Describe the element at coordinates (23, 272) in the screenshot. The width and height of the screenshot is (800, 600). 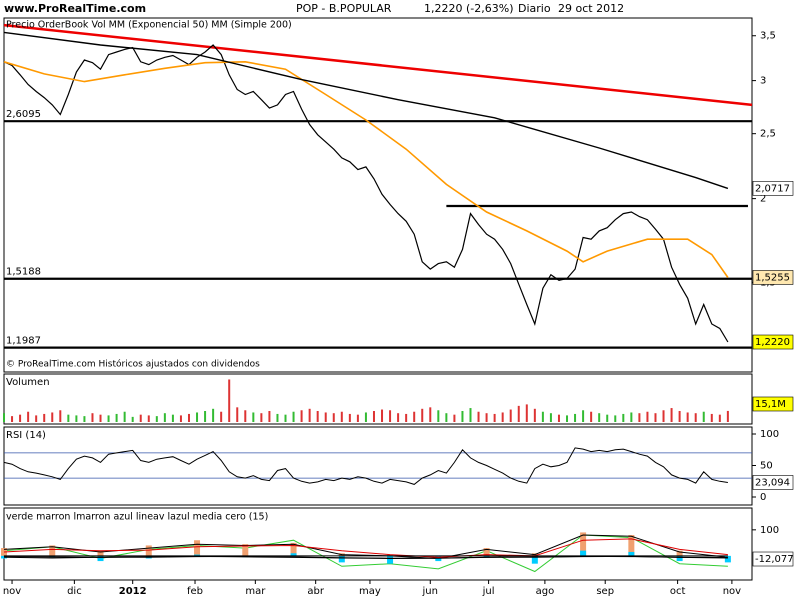
I see `level-label: 1,5188` at that location.